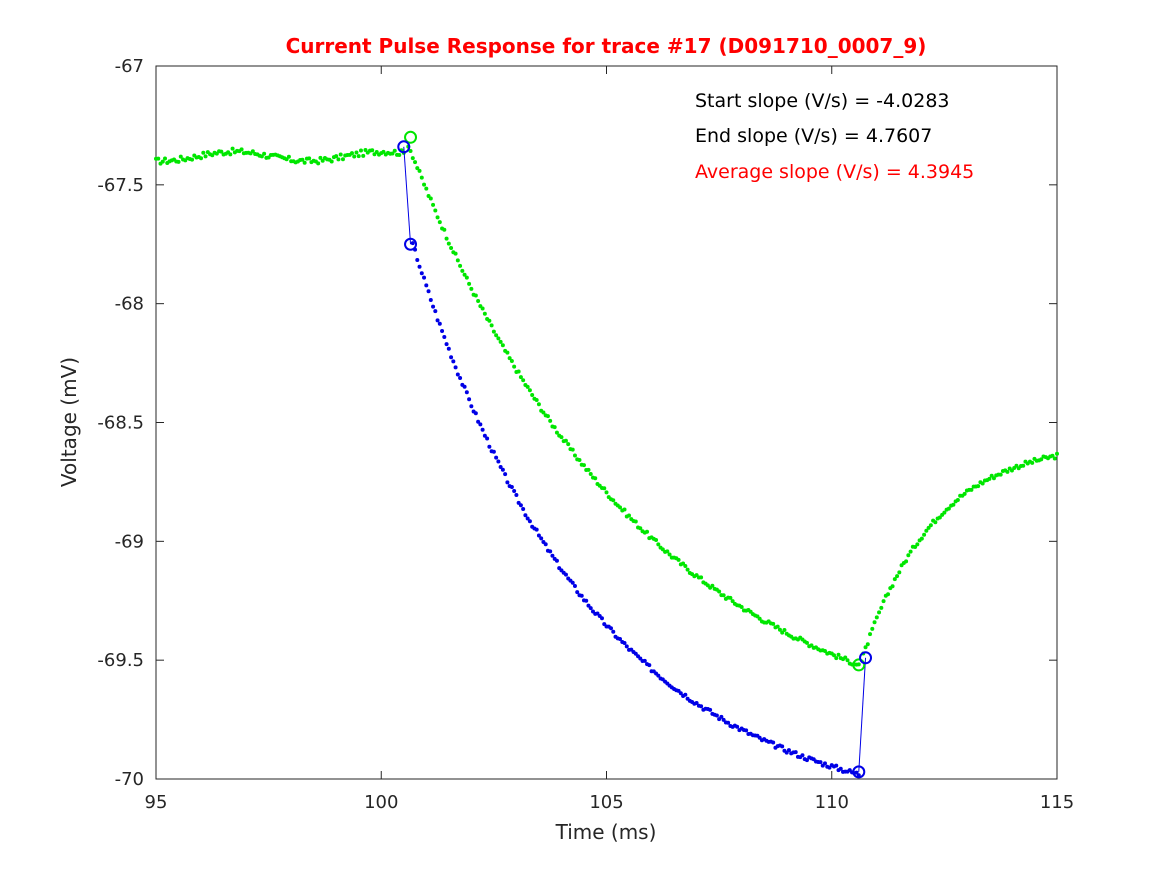  What do you see at coordinates (120, 660) in the screenshot?
I see `y-tick-label: -69.5` at bounding box center [120, 660].